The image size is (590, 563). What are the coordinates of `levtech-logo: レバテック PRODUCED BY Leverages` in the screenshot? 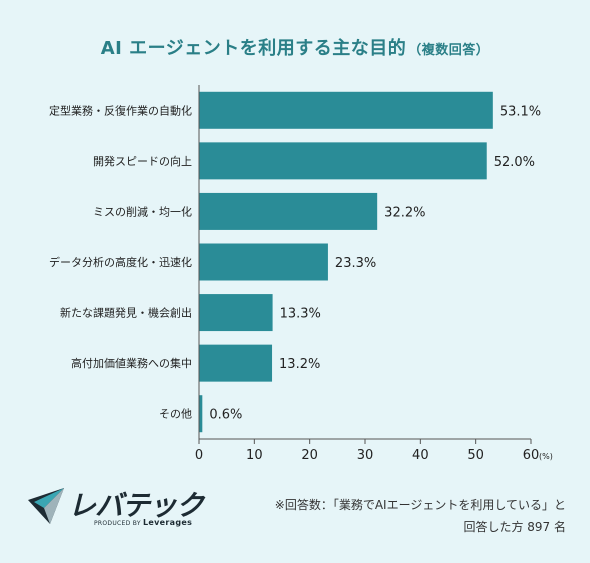 It's located at (128, 509).